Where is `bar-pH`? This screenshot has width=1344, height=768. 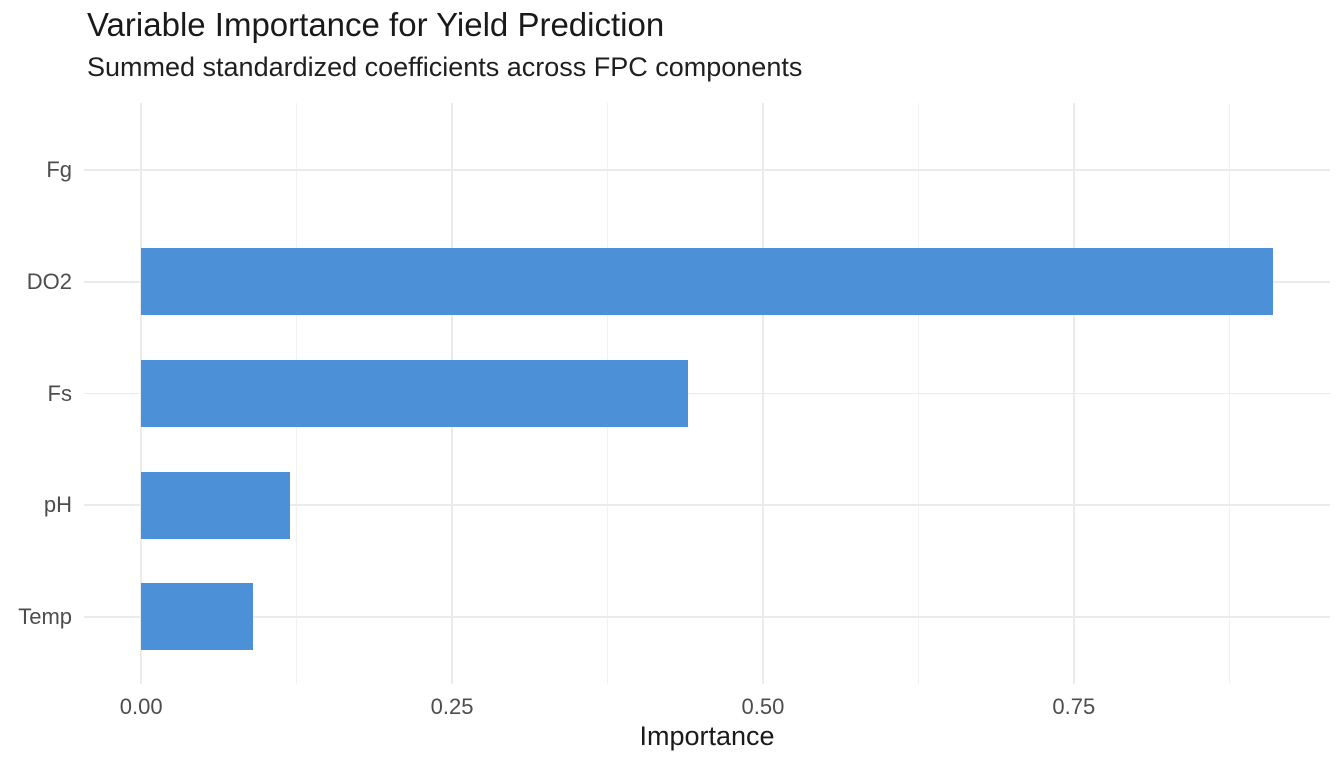 bar-pH is located at coordinates (216, 505).